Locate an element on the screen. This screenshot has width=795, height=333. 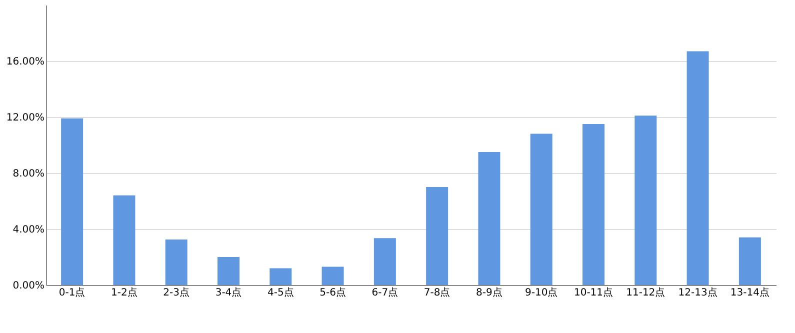
x-tick-label: 8-9点 is located at coordinates (489, 292).